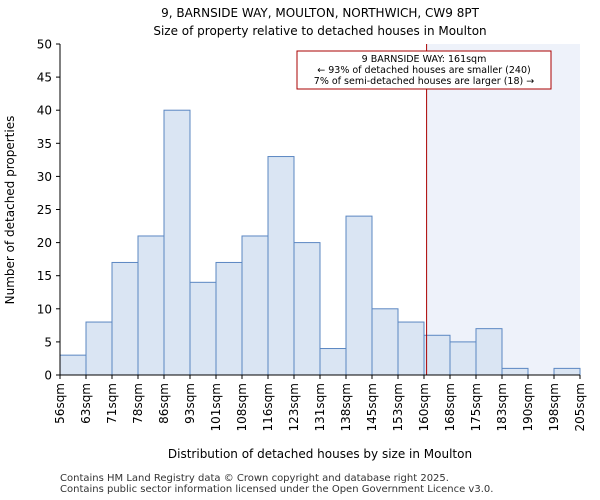 This screenshot has height=500, width=600. I want to click on x-tick-label: 160sqm, so click(424, 407).